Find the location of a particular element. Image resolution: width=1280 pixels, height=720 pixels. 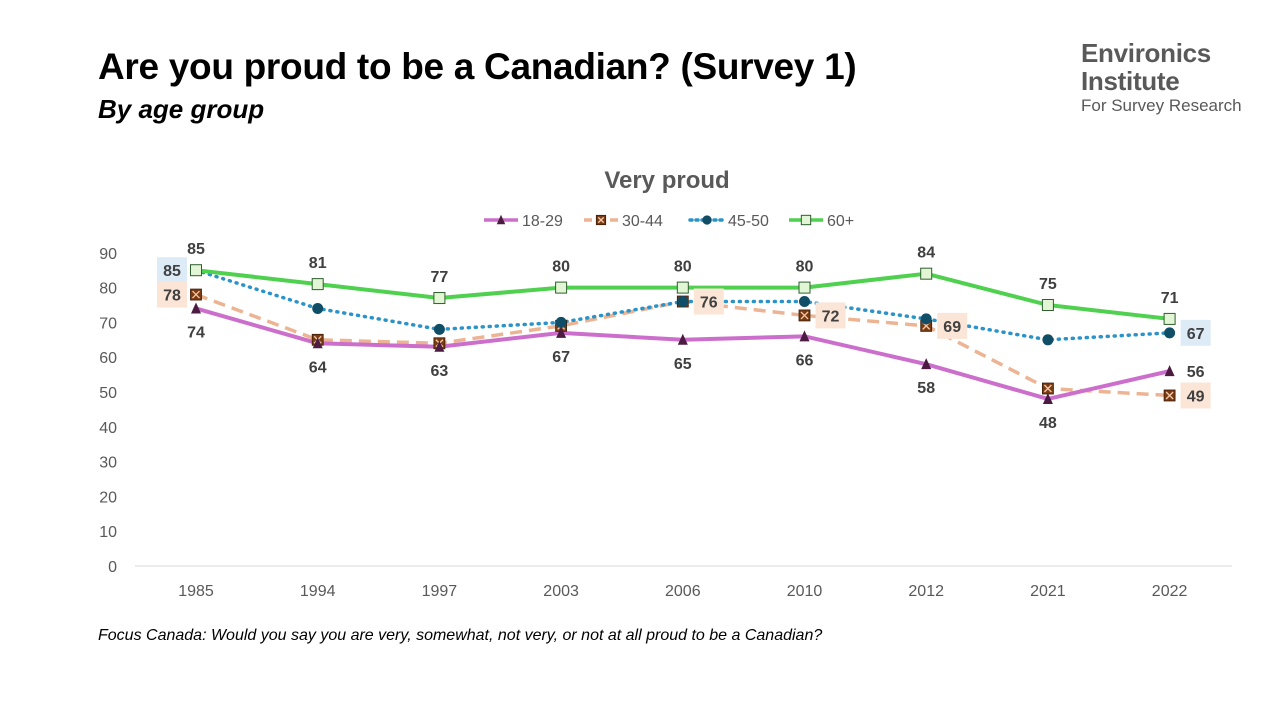

point-60+-2010 is located at coordinates (804, 287).